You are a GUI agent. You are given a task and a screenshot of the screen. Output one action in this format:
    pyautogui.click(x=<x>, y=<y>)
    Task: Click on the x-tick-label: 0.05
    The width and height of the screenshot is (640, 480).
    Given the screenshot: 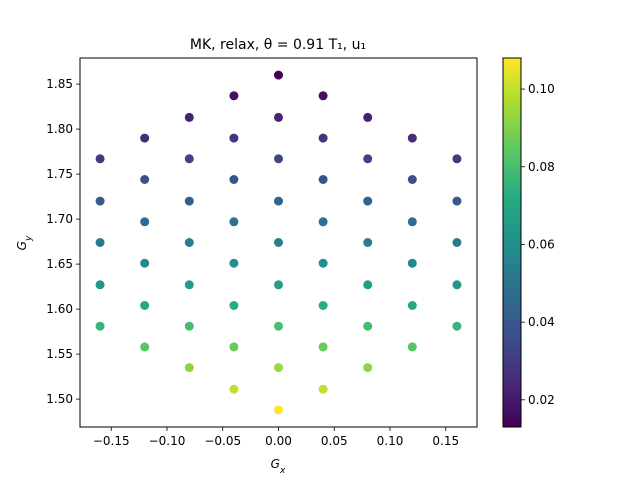 What is the action you would take?
    pyautogui.click(x=334, y=441)
    